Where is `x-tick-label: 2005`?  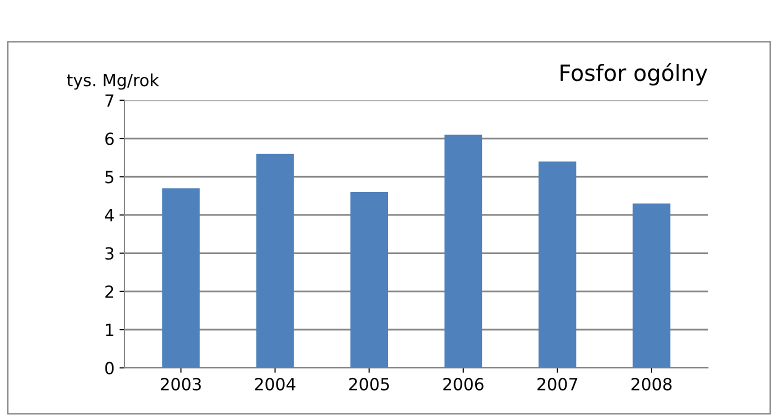 x-tick-label: 2005 is located at coordinates (369, 384).